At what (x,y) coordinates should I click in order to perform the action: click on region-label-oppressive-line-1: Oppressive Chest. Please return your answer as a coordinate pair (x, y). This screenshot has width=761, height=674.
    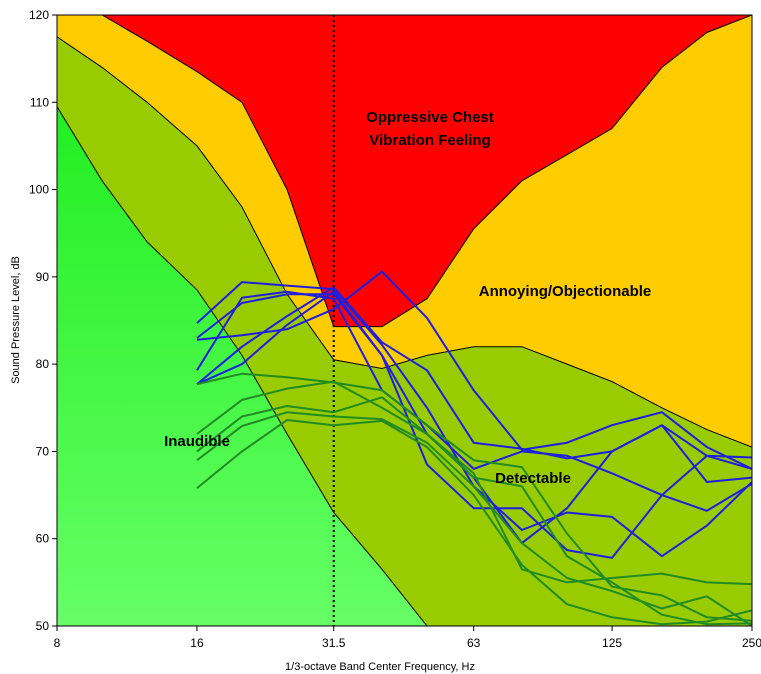
    Looking at the image, I should click on (430, 117).